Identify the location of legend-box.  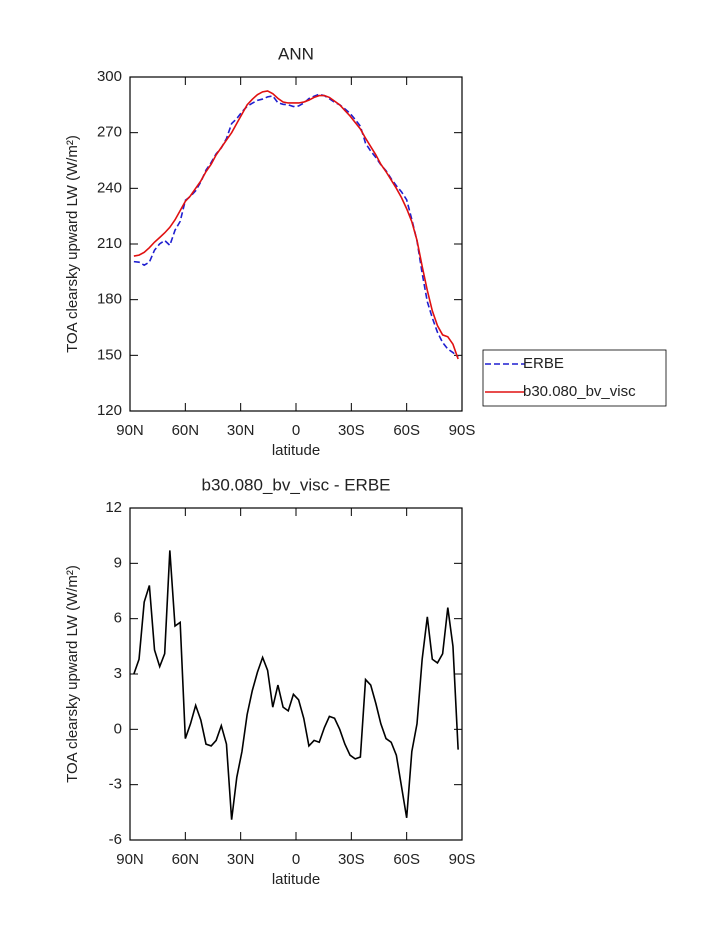
(574, 378).